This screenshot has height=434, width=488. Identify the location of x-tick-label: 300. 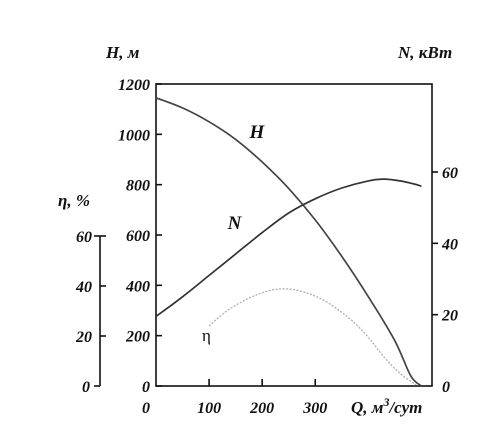
(314, 408).